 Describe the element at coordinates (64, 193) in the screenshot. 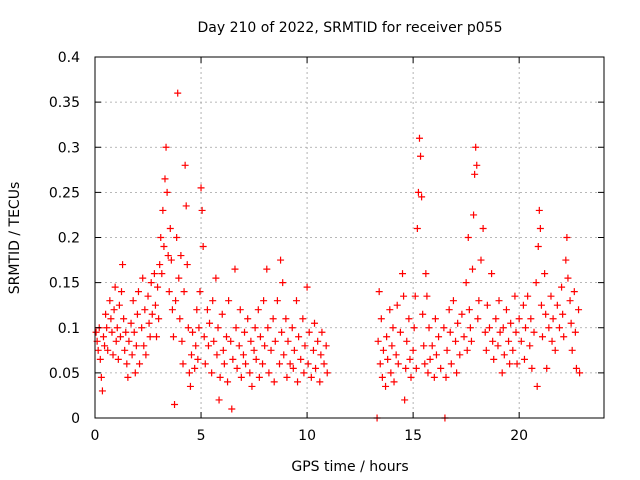

I see `y-tick-label: 0.25` at that location.